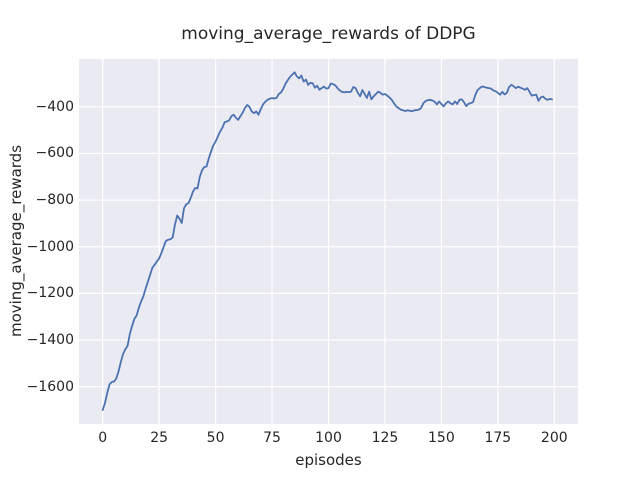 The image size is (640, 480). What do you see at coordinates (50, 246) in the screenshot?
I see `y-tick-label: −1000` at bounding box center [50, 246].